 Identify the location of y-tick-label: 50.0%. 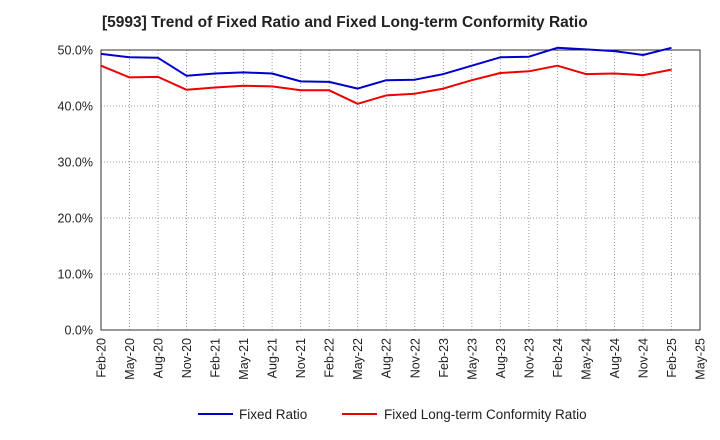
(75, 51).